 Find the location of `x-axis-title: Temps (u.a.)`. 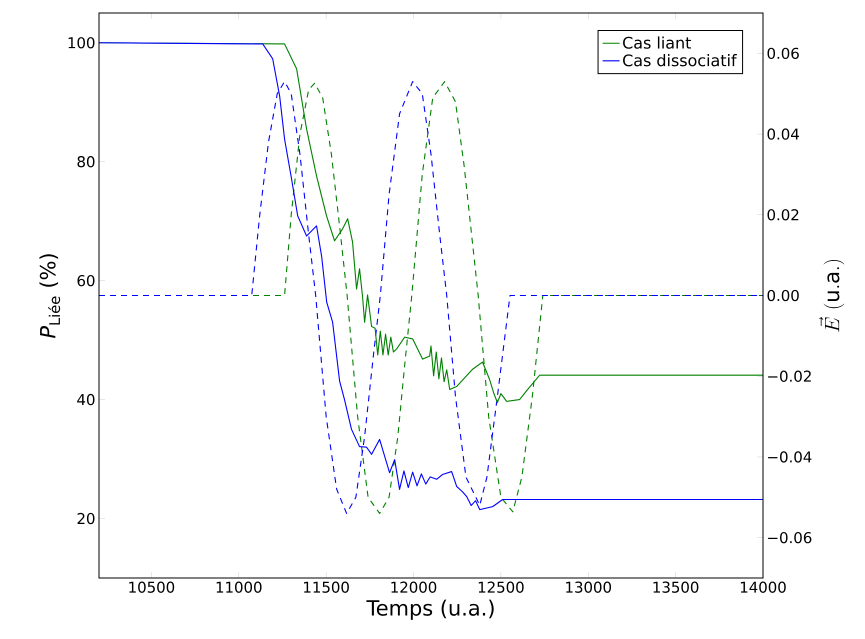

x-axis-title: Temps (u.a.) is located at coordinates (430, 610).